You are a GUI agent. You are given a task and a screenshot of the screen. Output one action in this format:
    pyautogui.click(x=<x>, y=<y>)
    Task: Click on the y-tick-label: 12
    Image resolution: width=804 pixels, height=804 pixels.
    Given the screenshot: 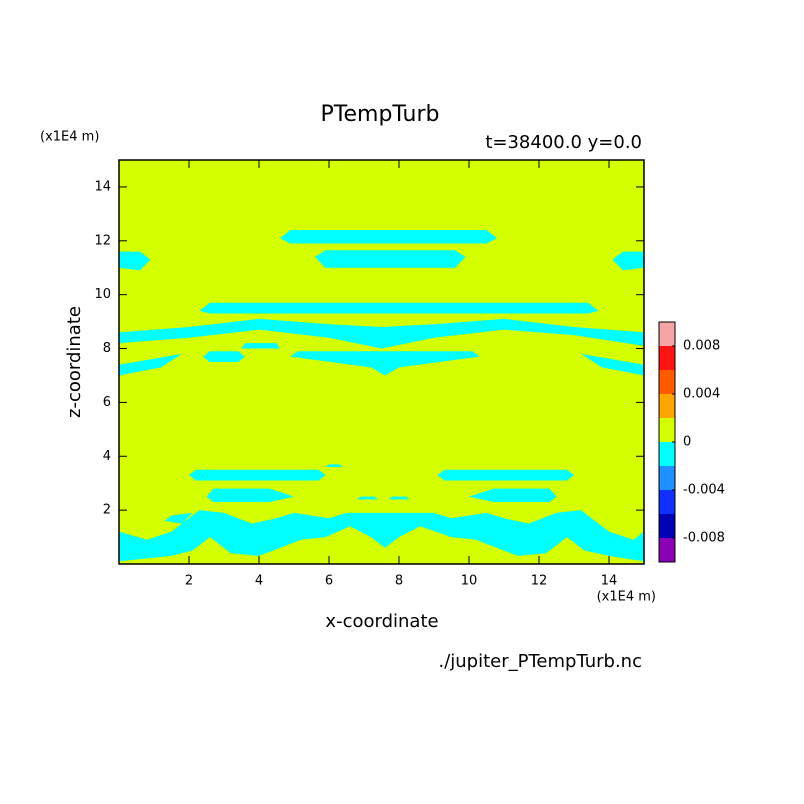 What is the action you would take?
    pyautogui.click(x=102, y=240)
    